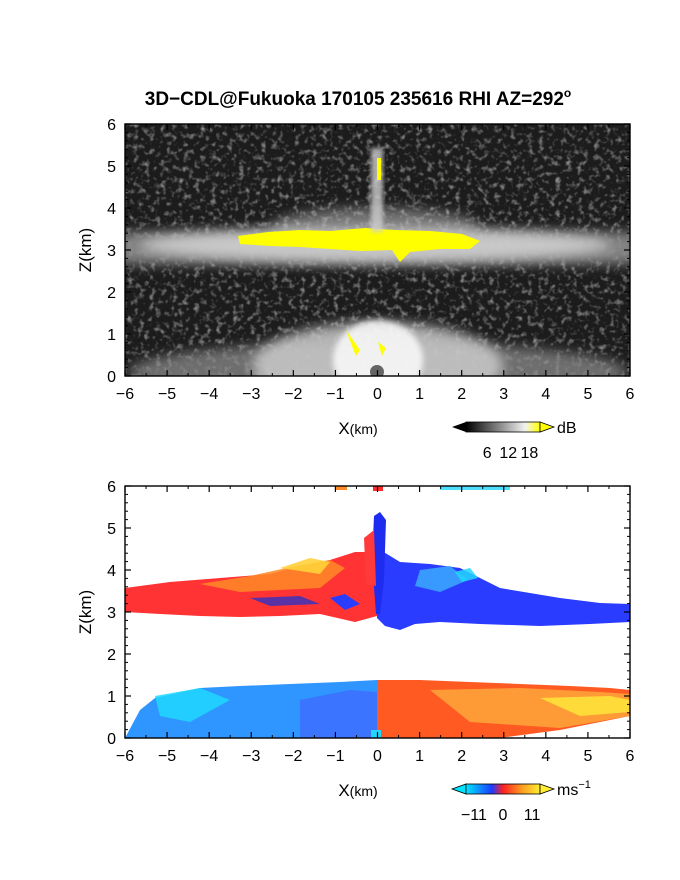 Image resolution: width=680 pixels, height=880 pixels. What do you see at coordinates (487, 453) in the screenshot?
I see `colorbar-tick-label: 6` at bounding box center [487, 453].